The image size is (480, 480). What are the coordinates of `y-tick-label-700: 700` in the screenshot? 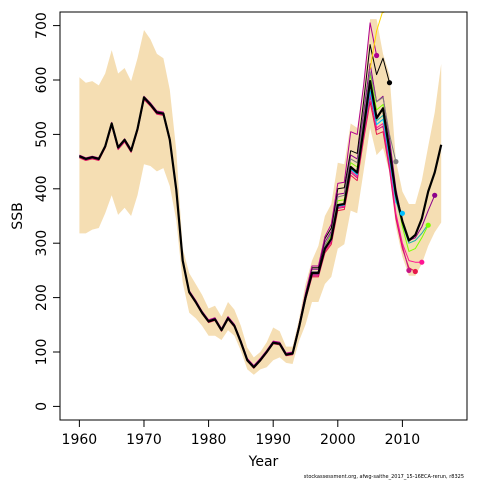 It's located at (42, 25).